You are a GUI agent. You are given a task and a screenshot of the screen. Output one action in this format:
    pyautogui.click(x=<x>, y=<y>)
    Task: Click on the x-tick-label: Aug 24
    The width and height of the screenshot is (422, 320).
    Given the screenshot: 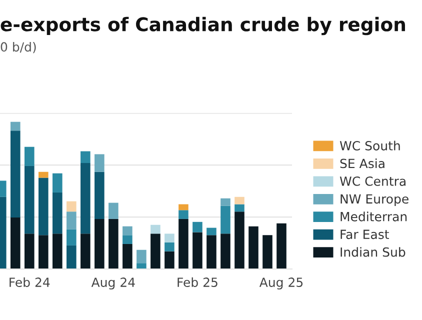 What is the action you would take?
    pyautogui.click(x=113, y=284)
    